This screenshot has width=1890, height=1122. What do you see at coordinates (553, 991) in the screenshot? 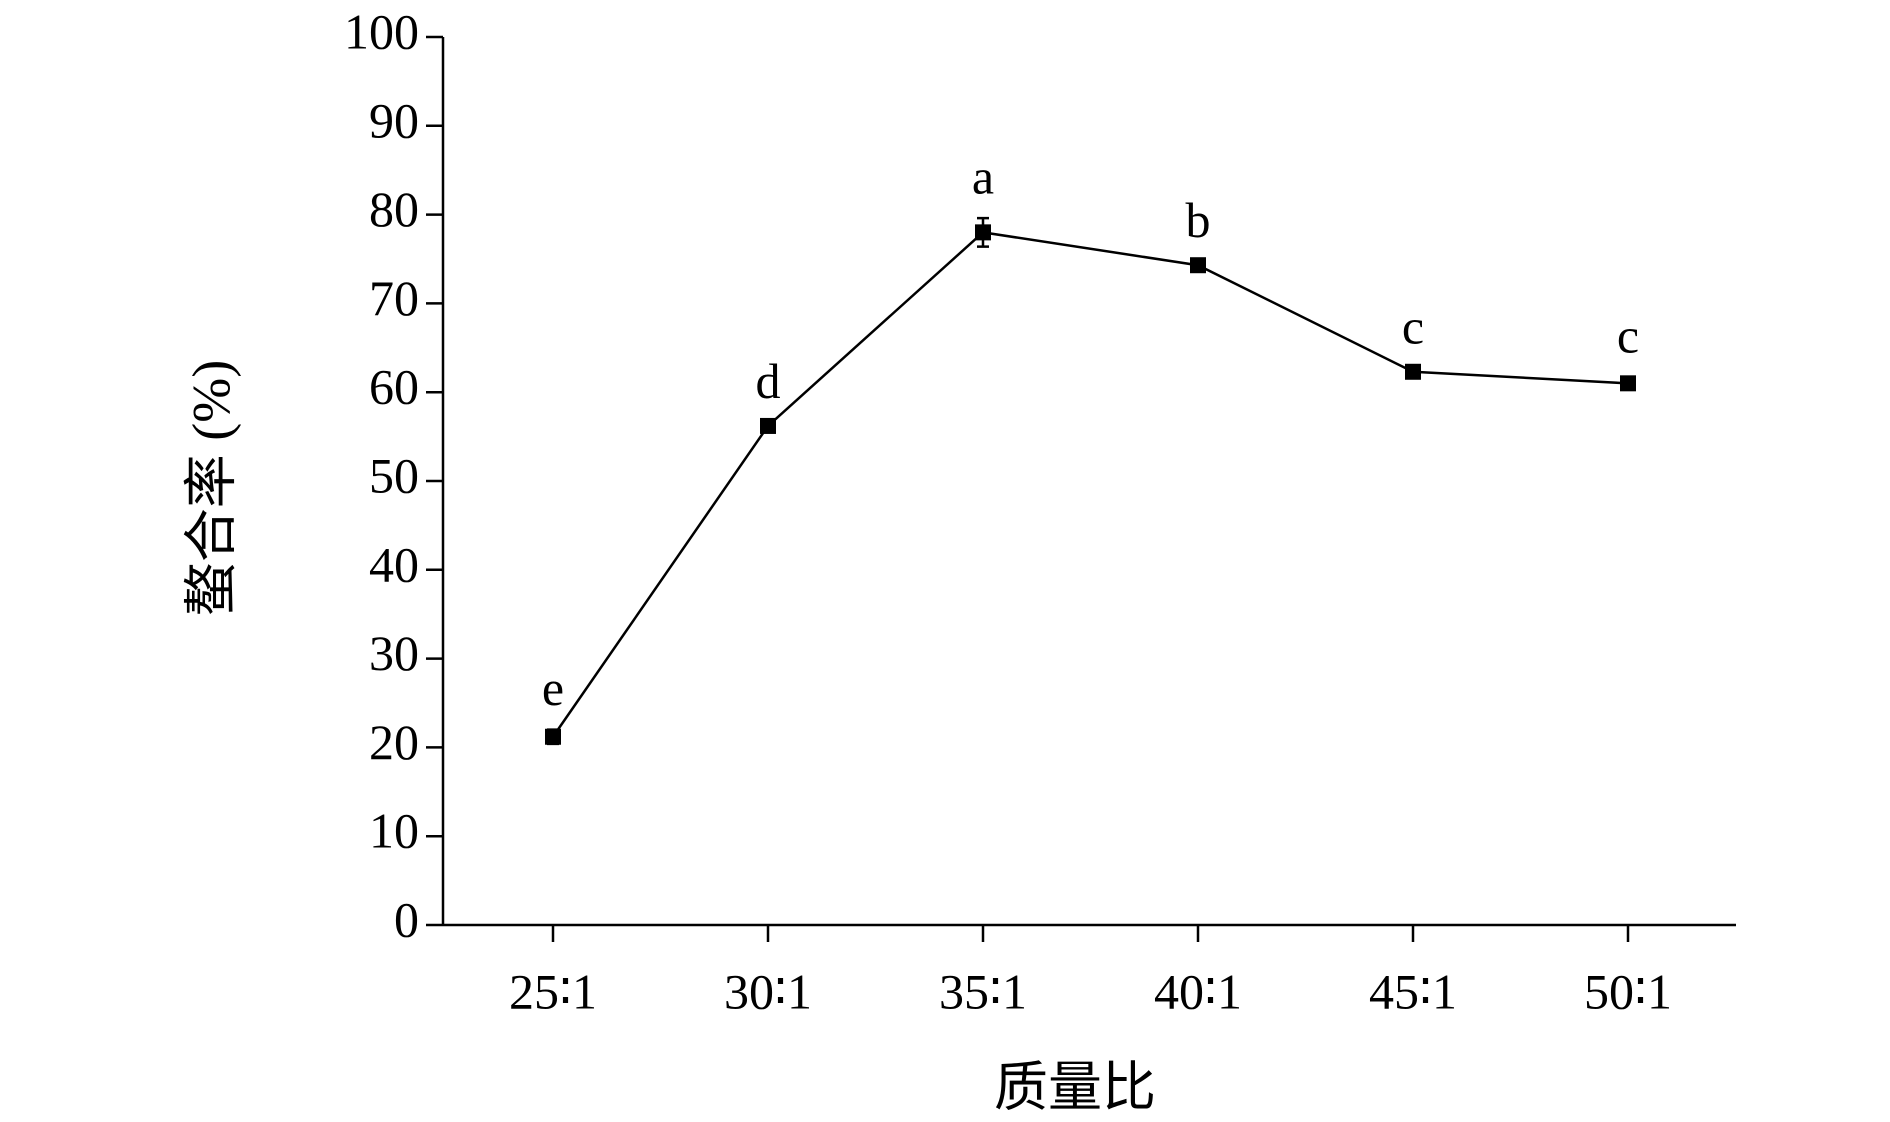
I see `x-tick-label: 25∶1` at bounding box center [553, 991].